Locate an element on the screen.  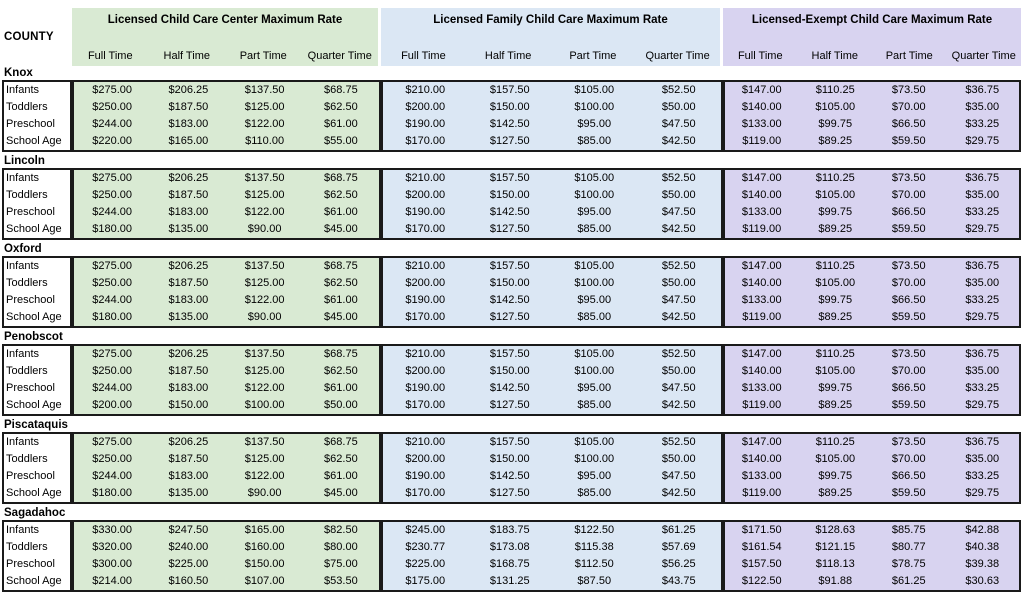
rate-cell: $45.00 is located at coordinates (341, 493).